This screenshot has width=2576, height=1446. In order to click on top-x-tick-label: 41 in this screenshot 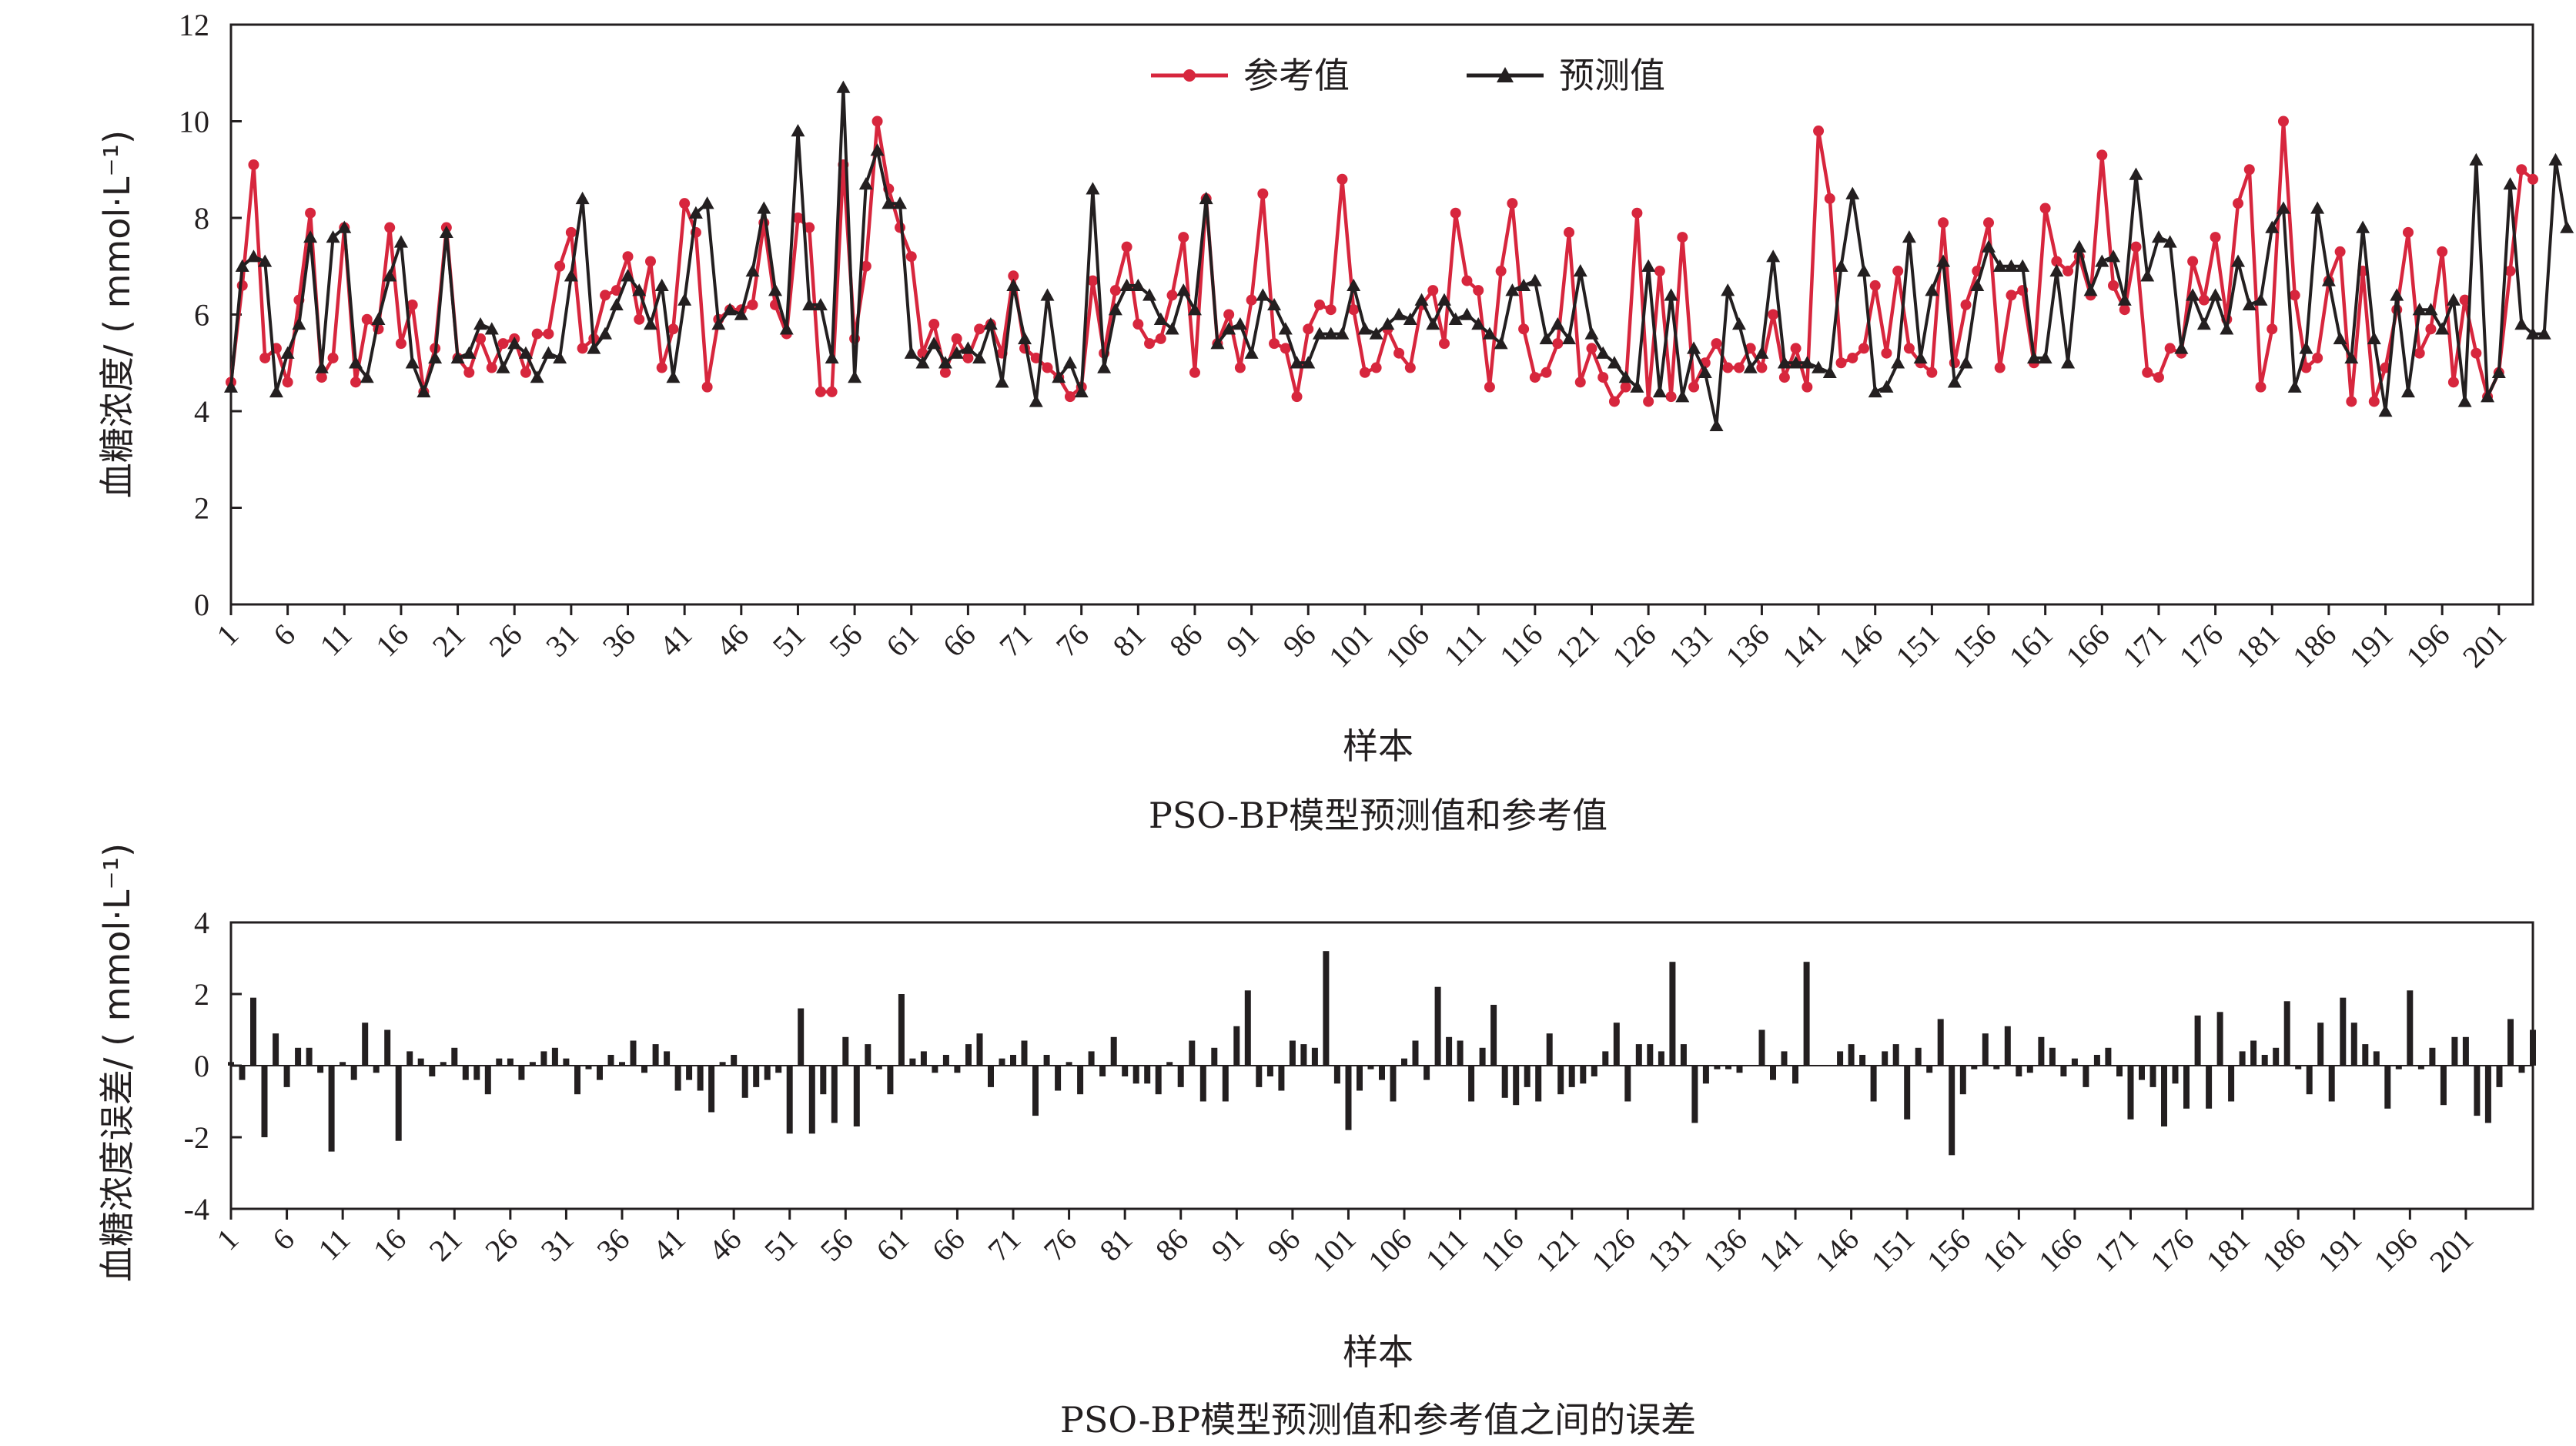, I will do `click(675, 641)`.